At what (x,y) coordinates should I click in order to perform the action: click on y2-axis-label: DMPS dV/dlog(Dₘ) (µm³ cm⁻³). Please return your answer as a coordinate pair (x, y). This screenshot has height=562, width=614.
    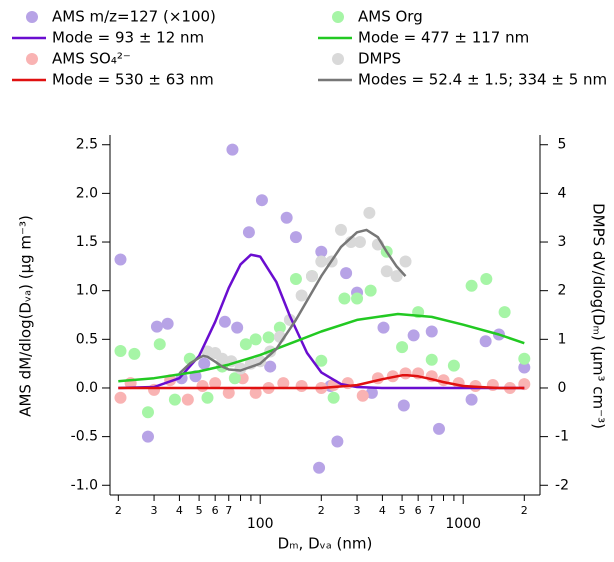
    Looking at the image, I should click on (599, 316).